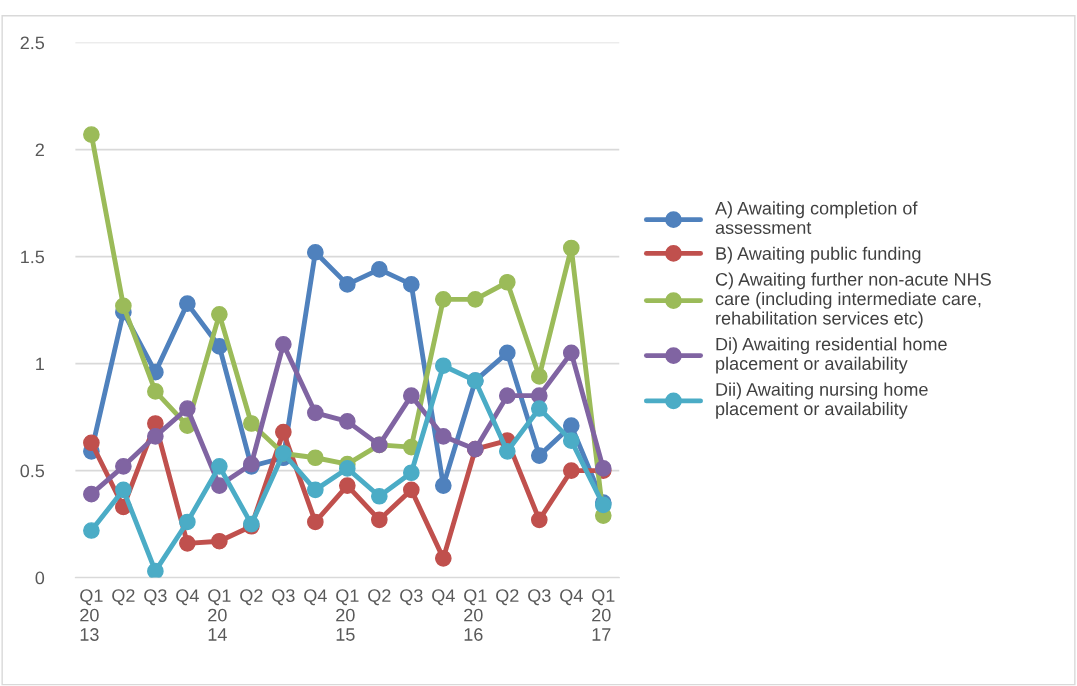 The image size is (1077, 686). Describe the element at coordinates (822, 400) in the screenshot. I see `legend-label: Dii) Awaiting nursing home placement or availability` at that location.